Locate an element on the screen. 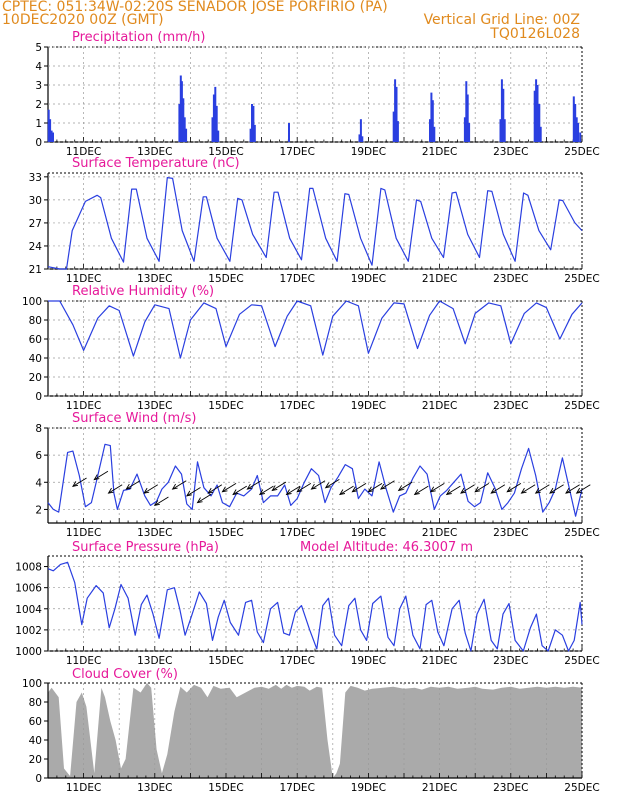 This screenshot has height=800, width=618. panel-title: Precipitation (mm/h) is located at coordinates (138, 37).